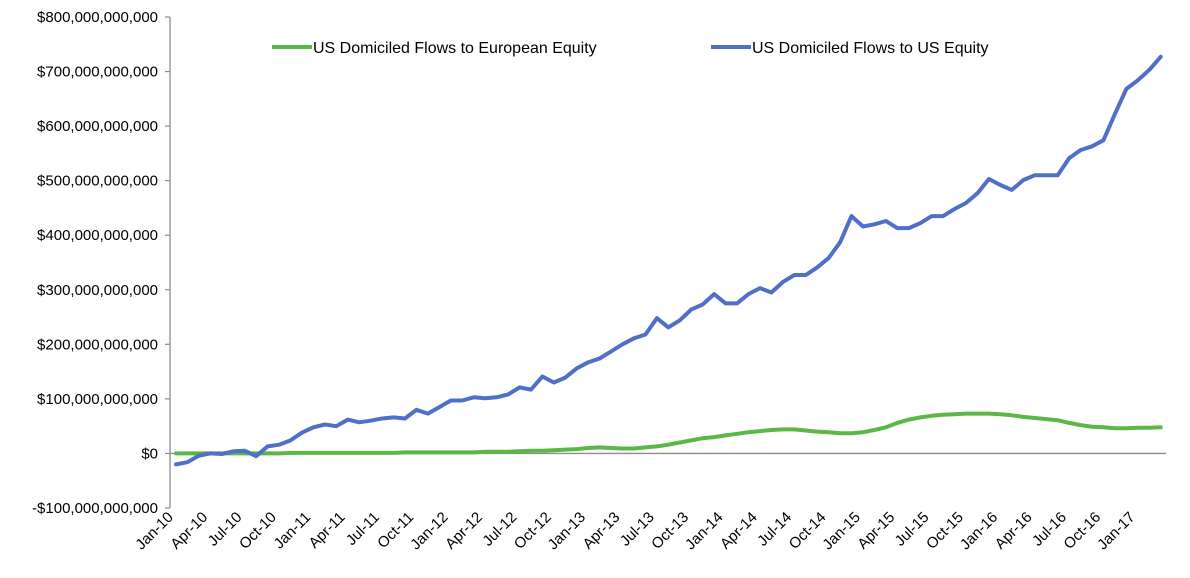 The height and width of the screenshot is (578, 1190). Describe the element at coordinates (704, 531) in the screenshot. I see `x-tick-label: Jan-14` at that location.